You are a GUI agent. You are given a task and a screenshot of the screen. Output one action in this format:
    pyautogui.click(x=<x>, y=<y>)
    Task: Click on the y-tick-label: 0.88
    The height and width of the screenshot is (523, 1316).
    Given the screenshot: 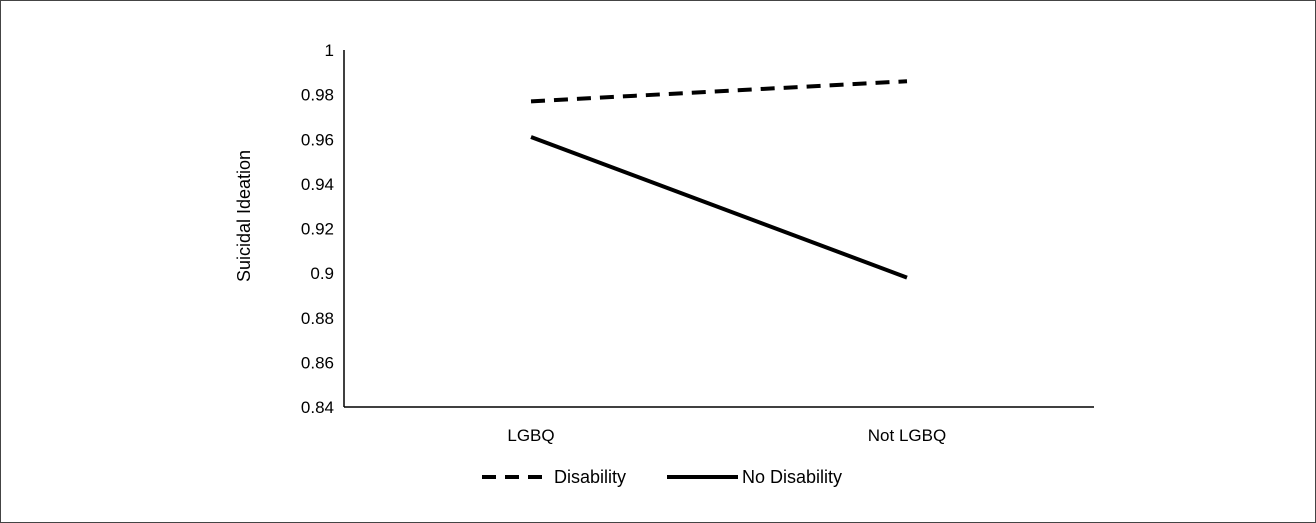 What is the action you would take?
    pyautogui.click(x=317, y=318)
    